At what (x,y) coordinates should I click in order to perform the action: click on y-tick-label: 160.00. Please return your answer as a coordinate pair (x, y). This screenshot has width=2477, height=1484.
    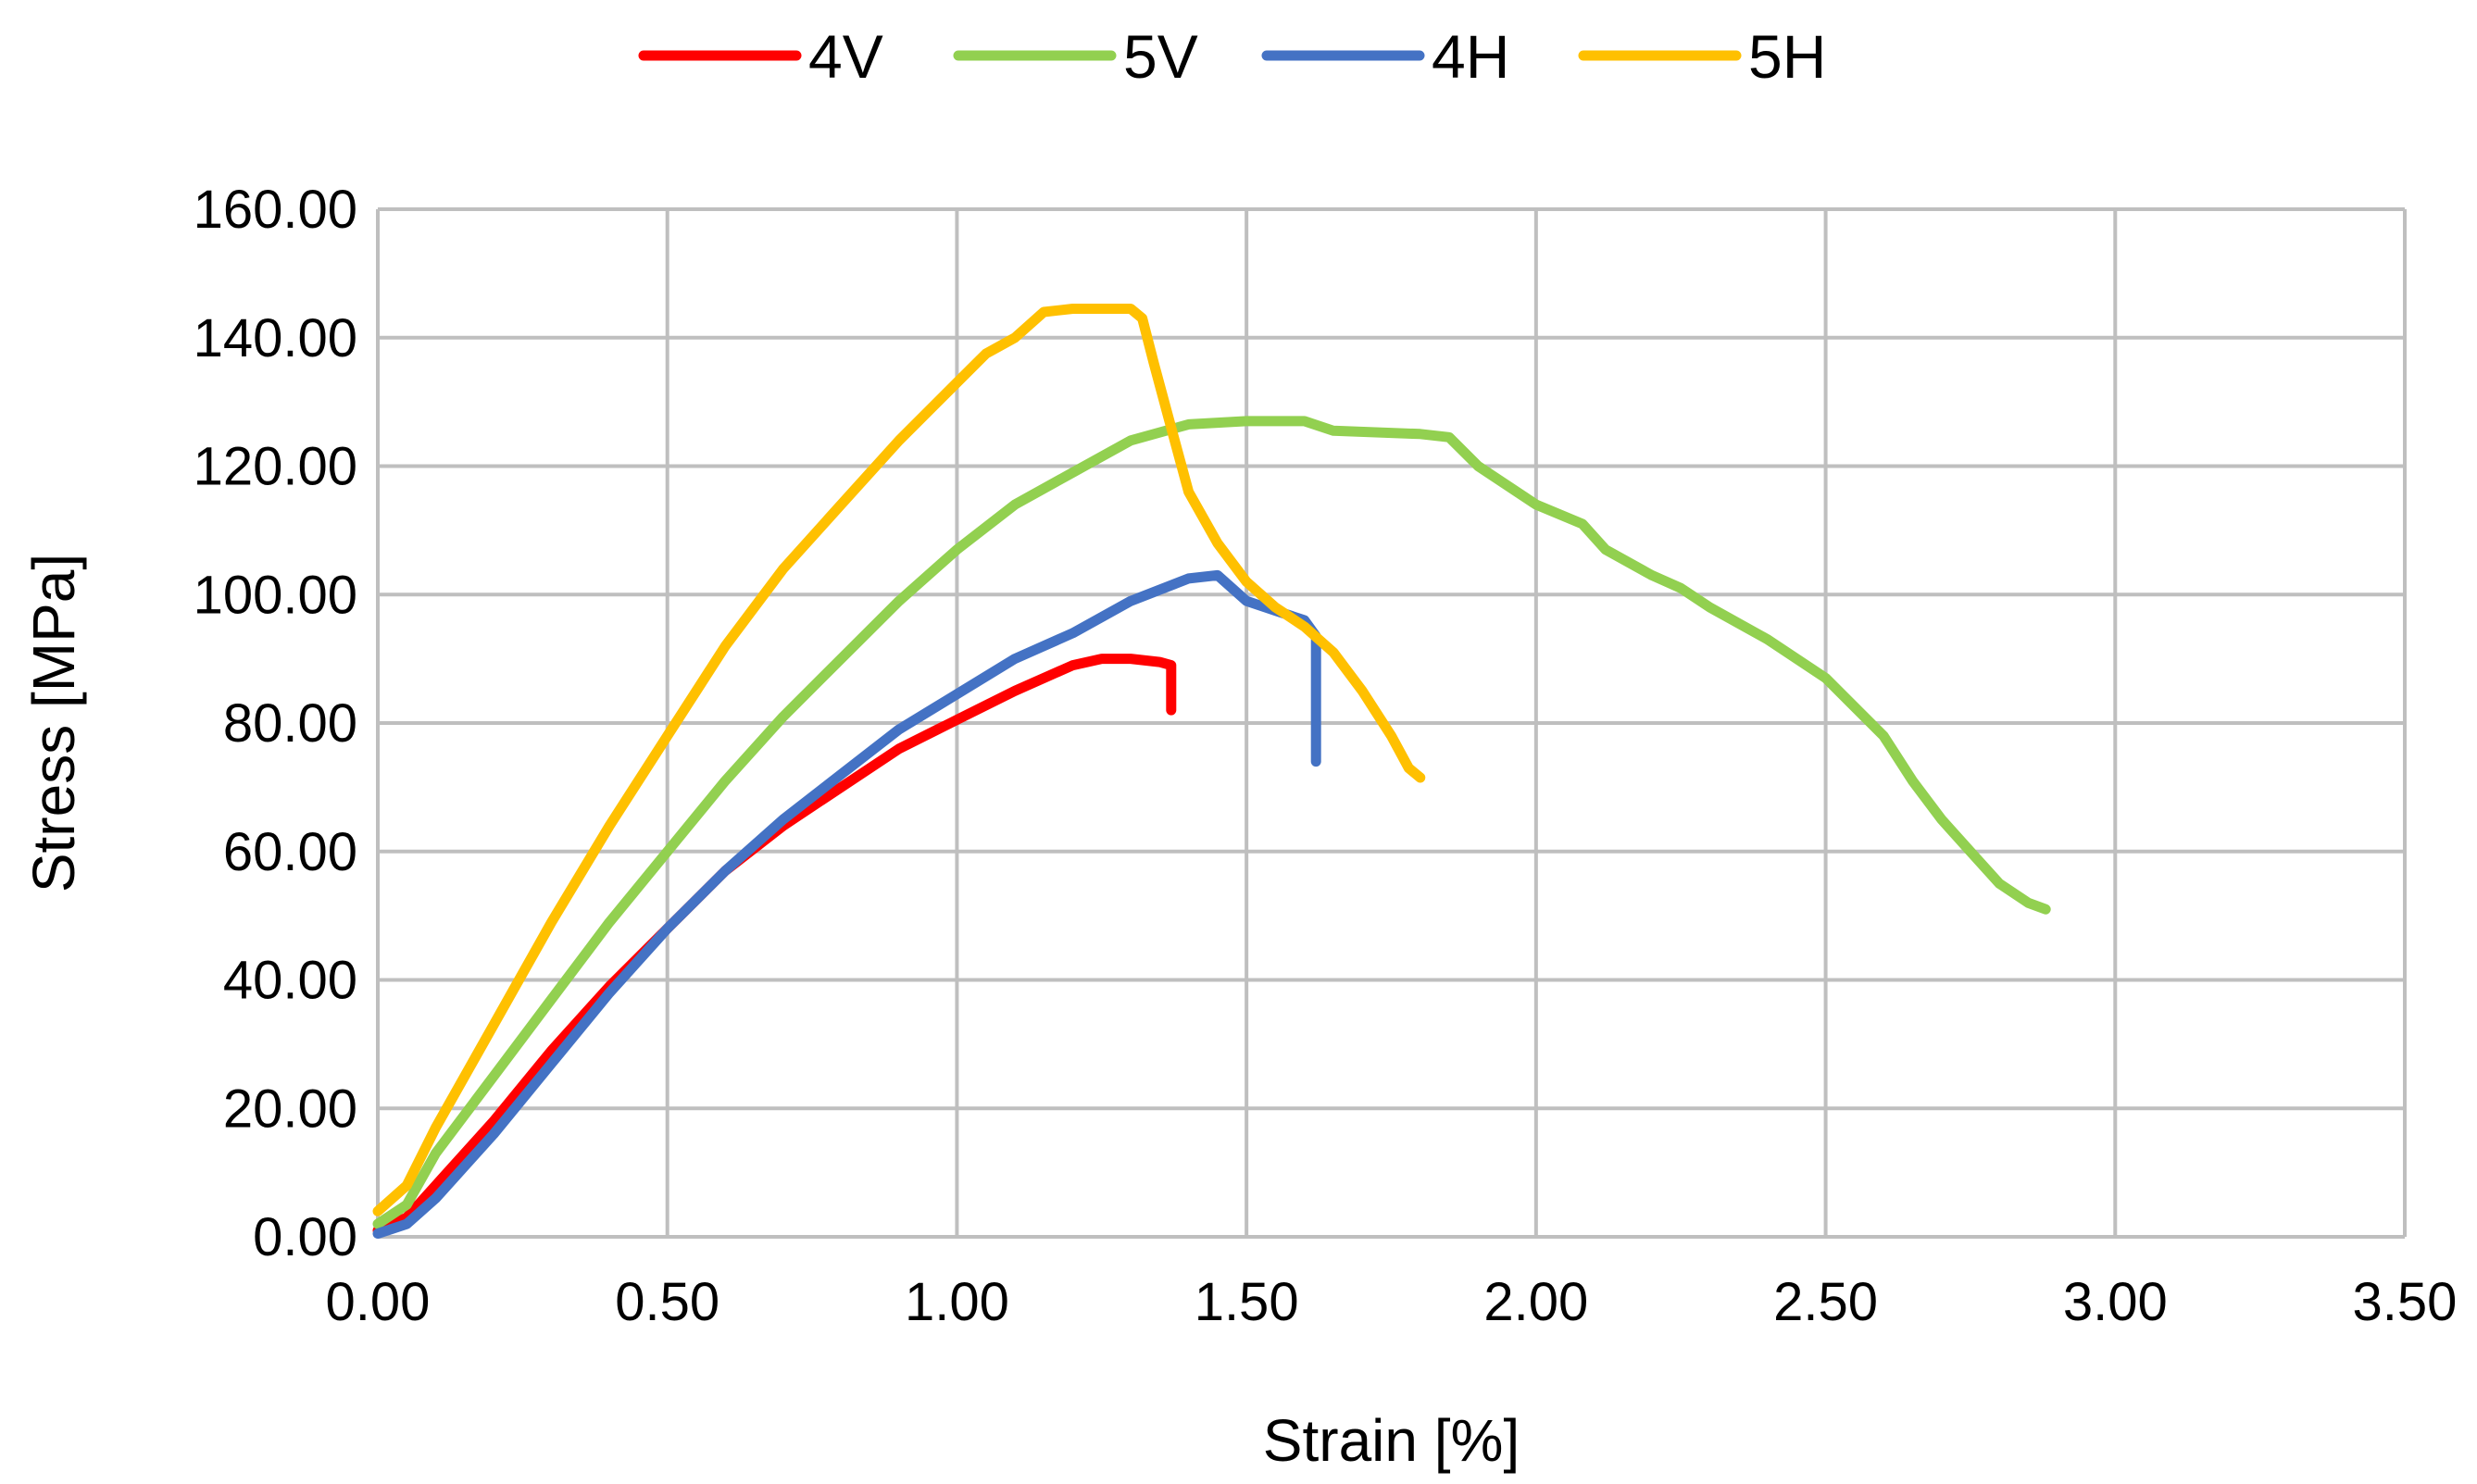
    Looking at the image, I should click on (275, 210).